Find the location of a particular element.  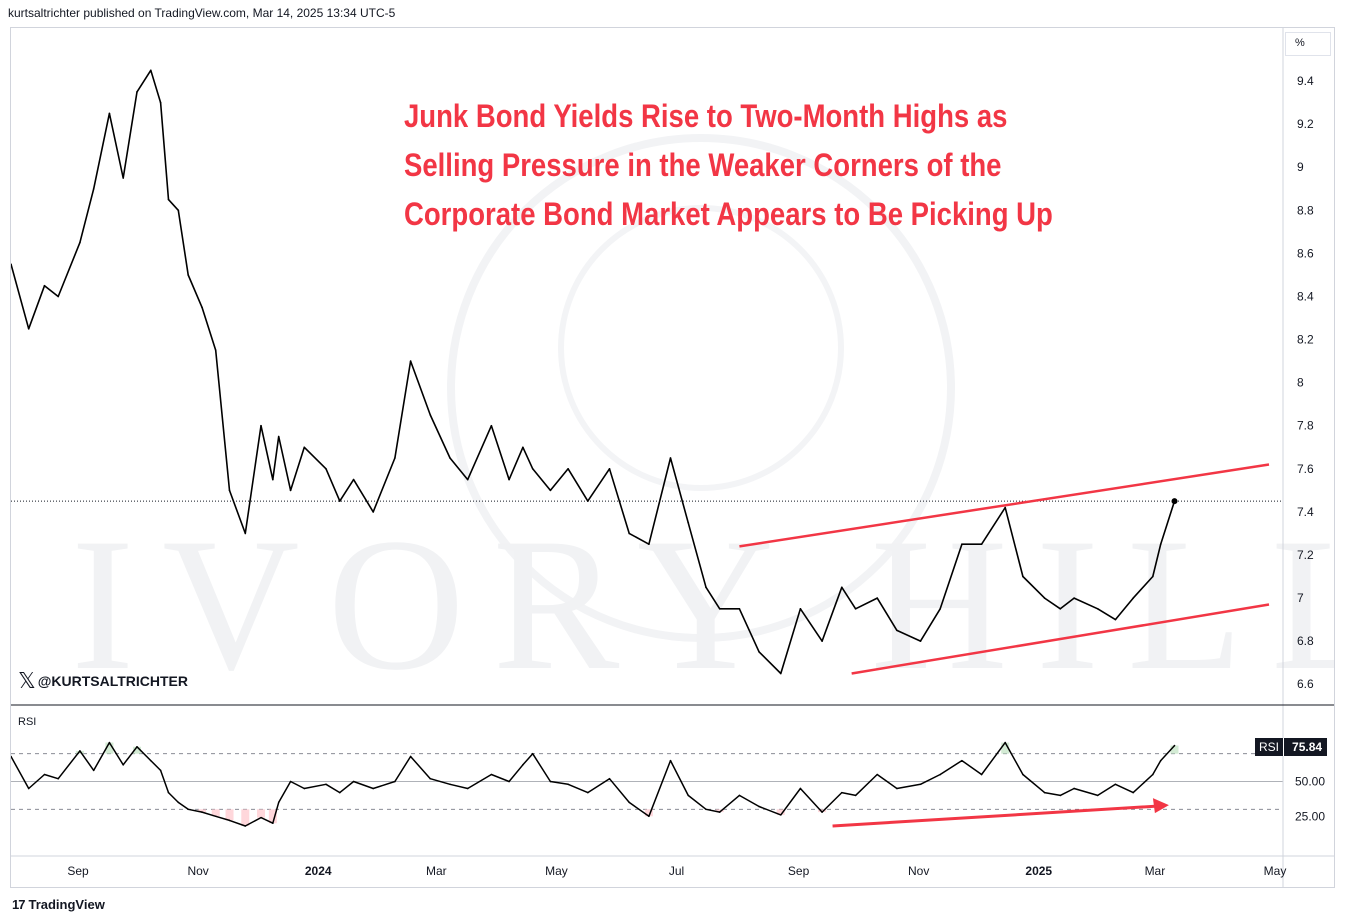

time-tick-label: Mar is located at coordinates (436, 871).